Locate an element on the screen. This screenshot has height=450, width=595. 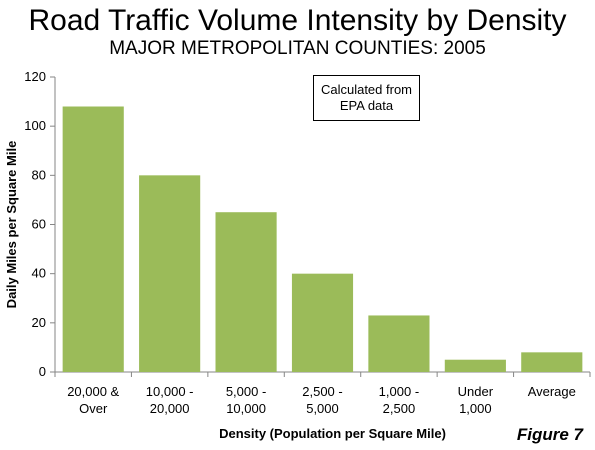
annotation-line-2: EPA data is located at coordinates (366, 105).